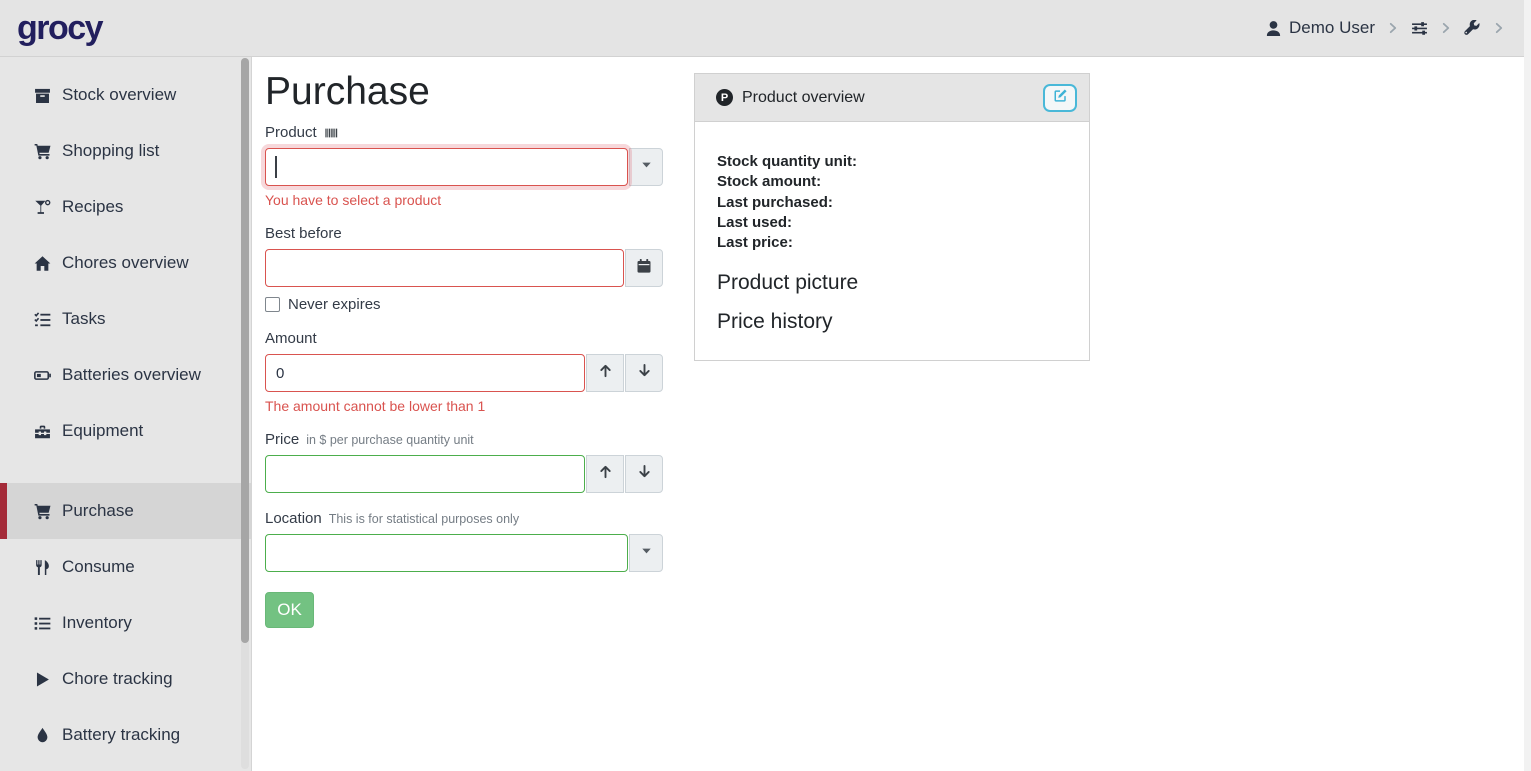  I want to click on location-label: Location, so click(293, 518).